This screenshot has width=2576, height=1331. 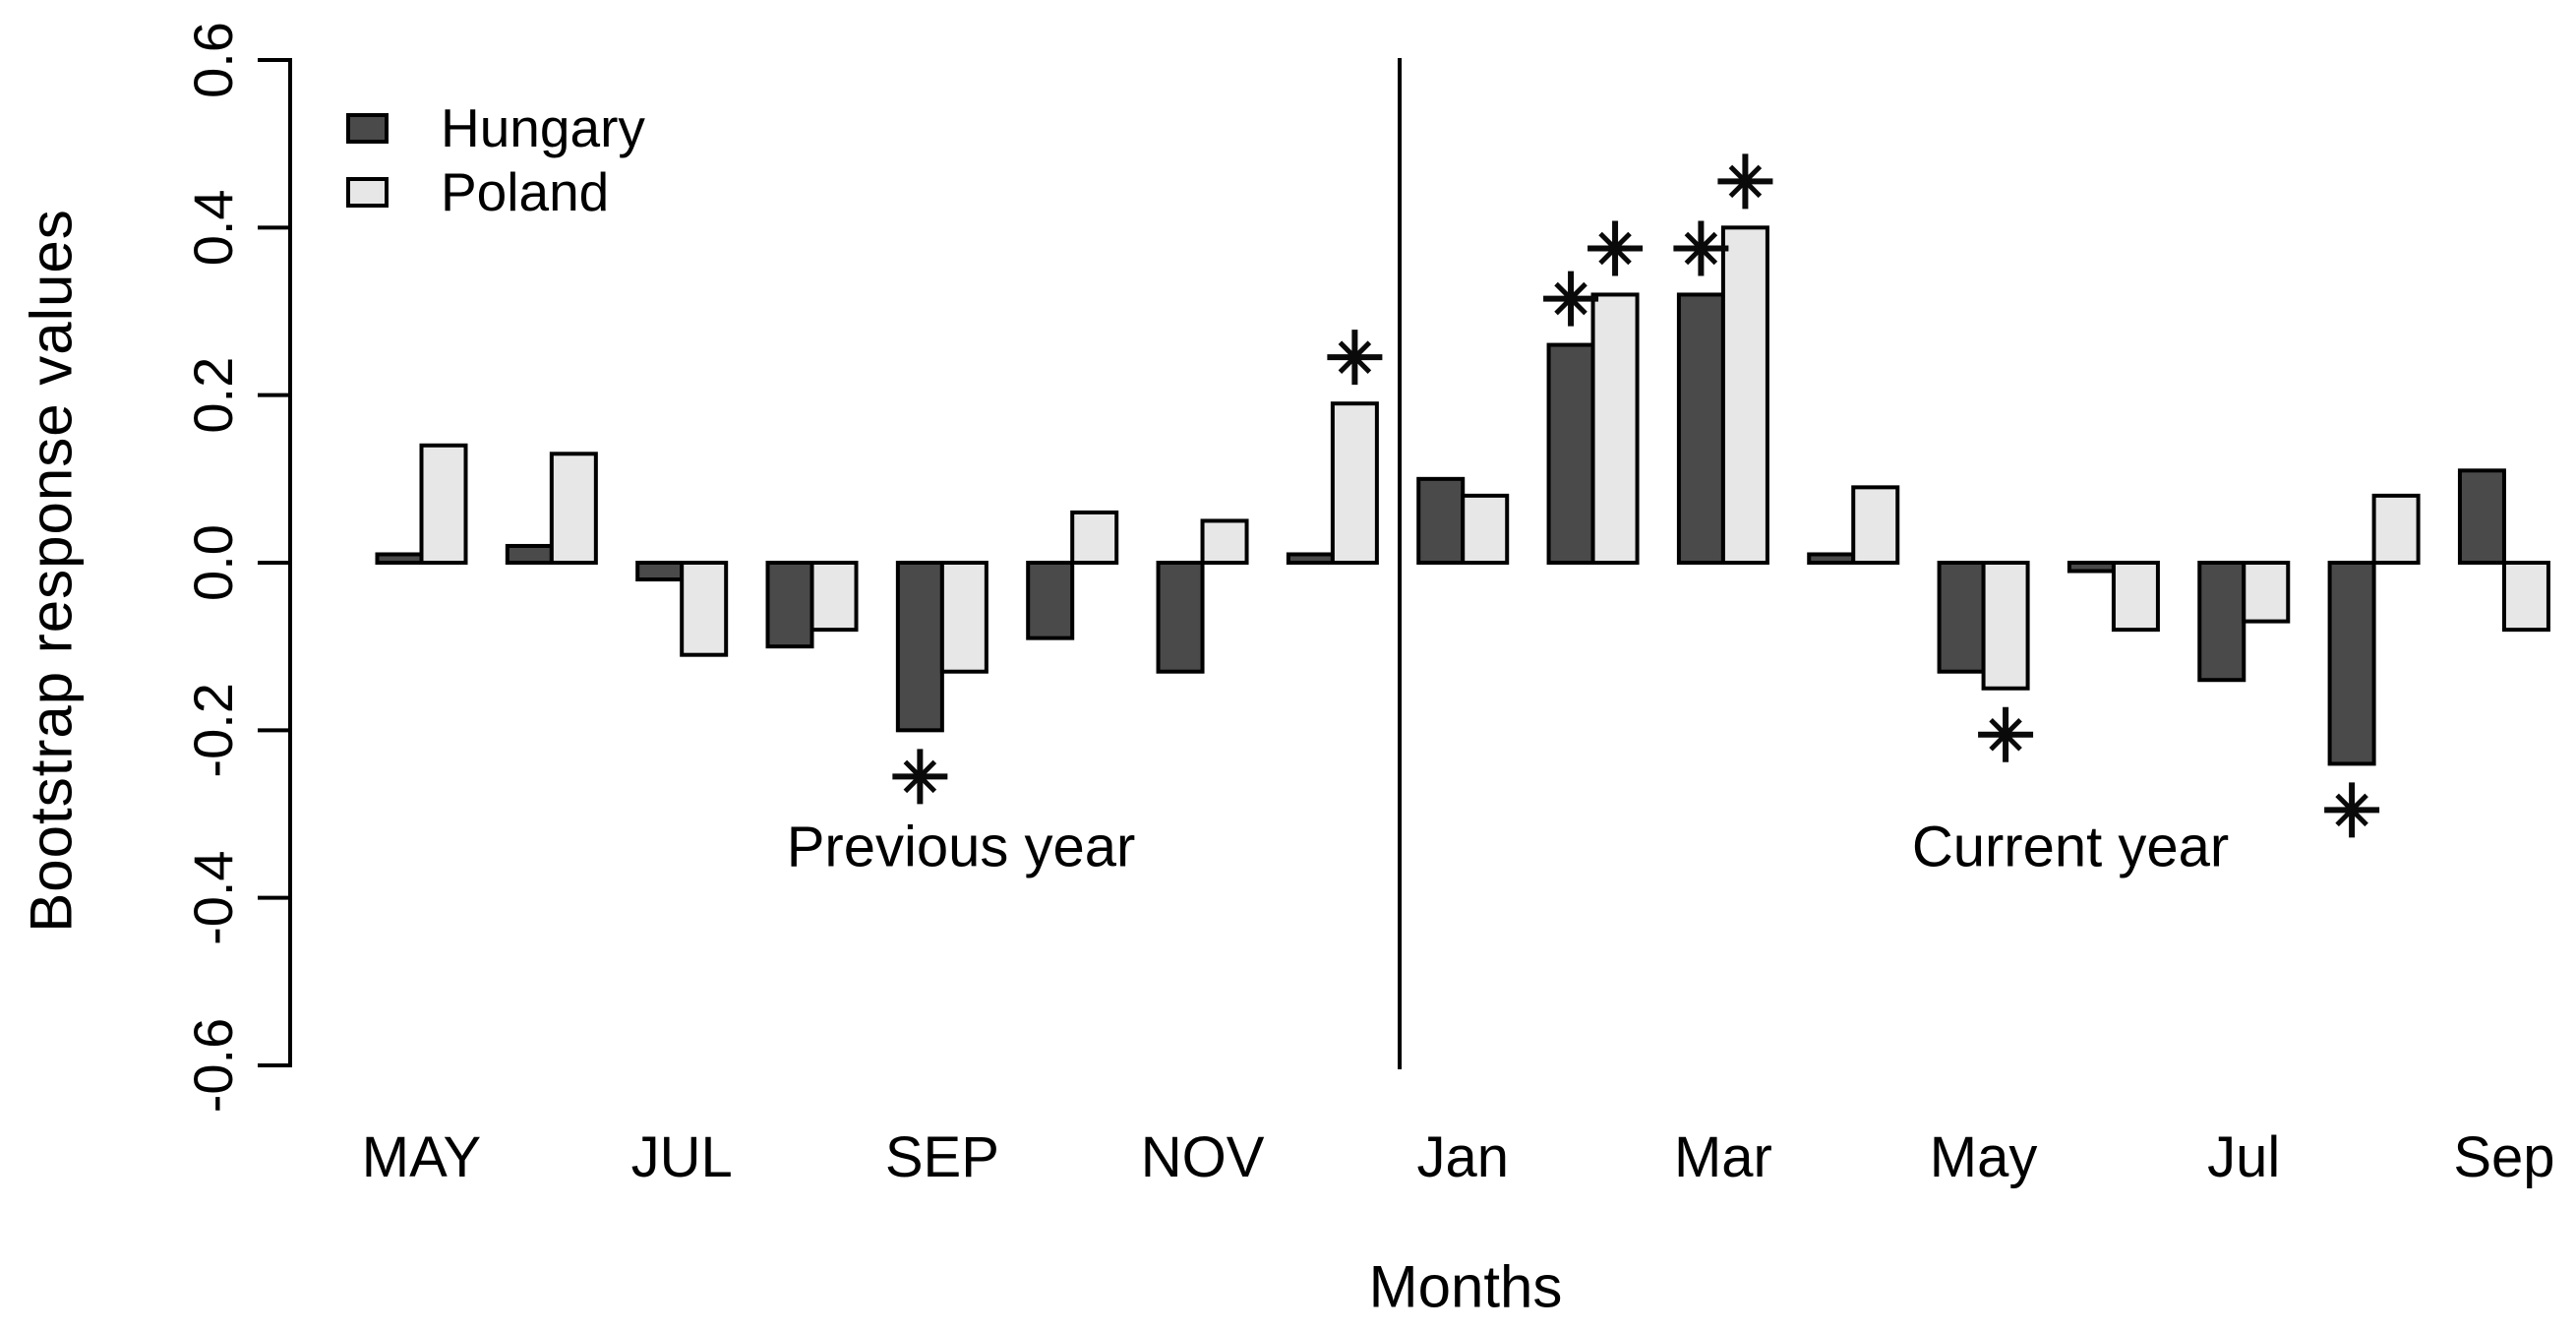 What do you see at coordinates (961, 847) in the screenshot?
I see `annotation-previous-year: Previous year` at bounding box center [961, 847].